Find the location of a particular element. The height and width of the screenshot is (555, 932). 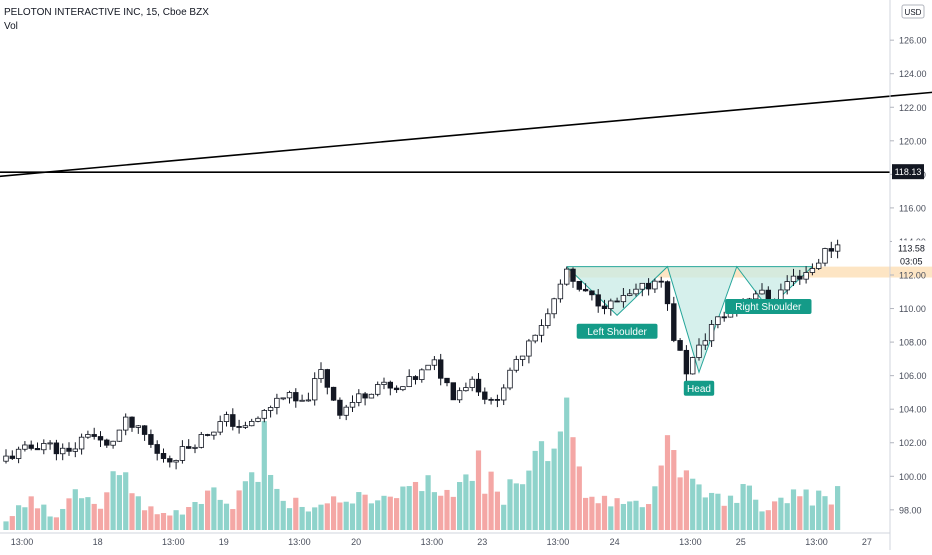

y-tick-label: 108.00 is located at coordinates (913, 343).